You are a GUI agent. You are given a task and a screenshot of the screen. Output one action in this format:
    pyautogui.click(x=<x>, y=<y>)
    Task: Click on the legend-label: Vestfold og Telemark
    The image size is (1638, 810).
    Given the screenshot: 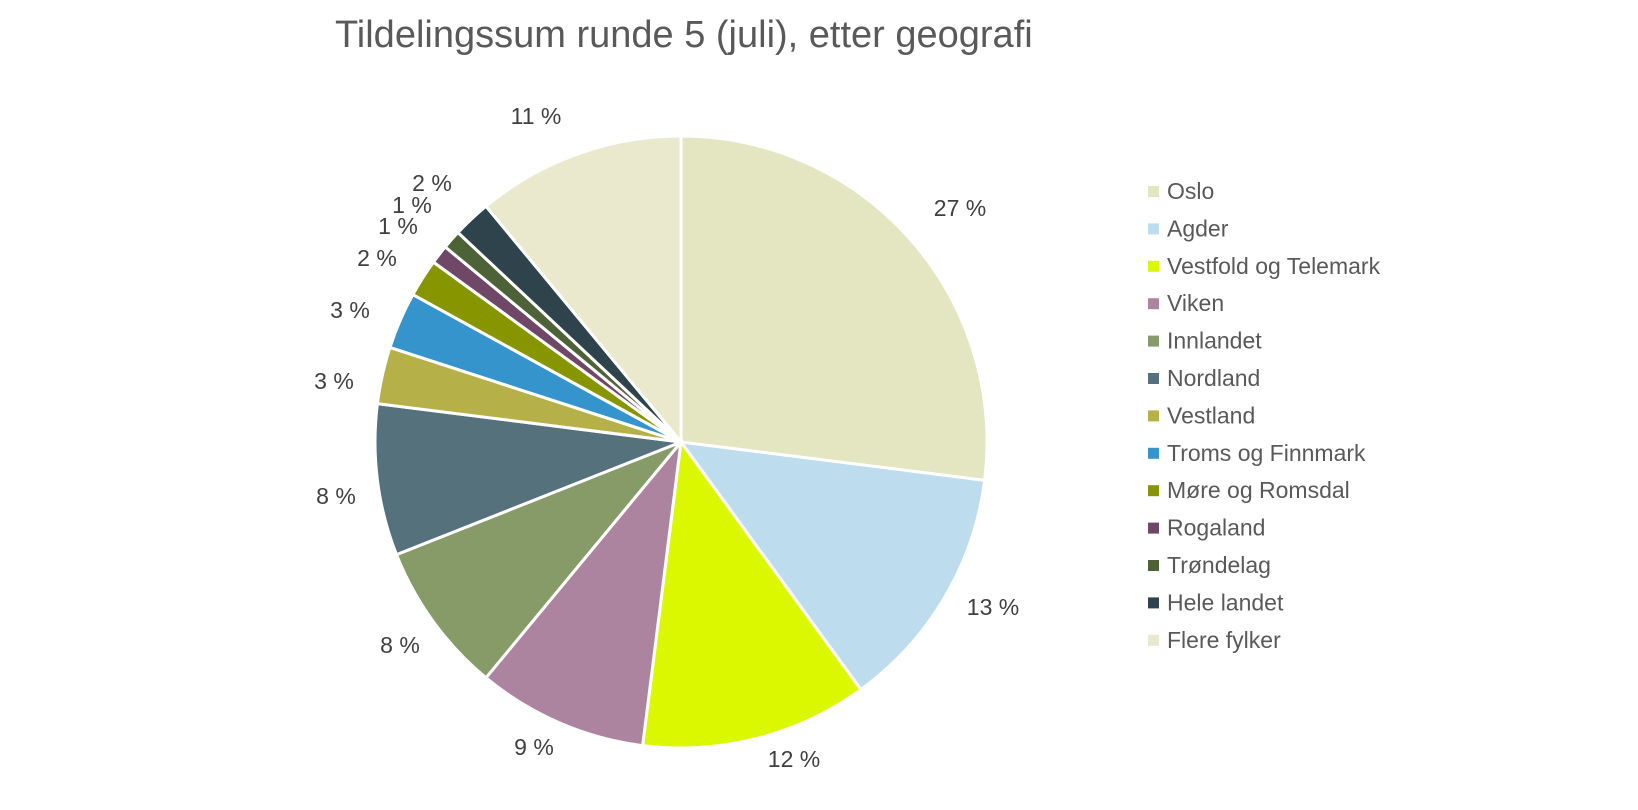 What is the action you would take?
    pyautogui.click(x=1274, y=266)
    